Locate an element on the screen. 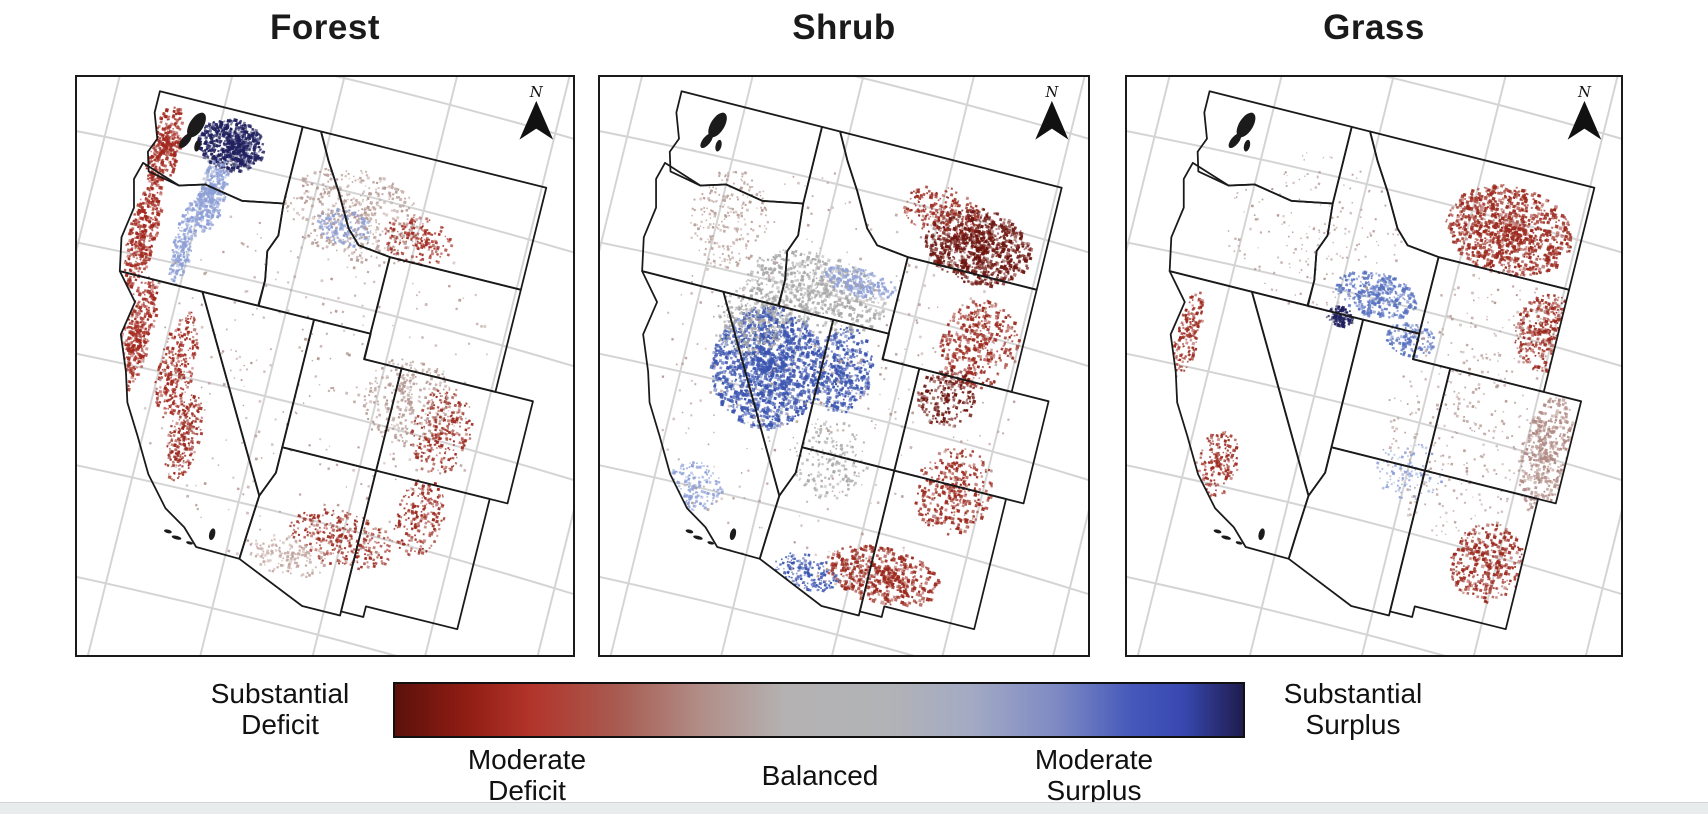 The height and width of the screenshot is (814, 1708). legend-label-moderate-surplus: Moderate Surplus is located at coordinates (1094, 775).